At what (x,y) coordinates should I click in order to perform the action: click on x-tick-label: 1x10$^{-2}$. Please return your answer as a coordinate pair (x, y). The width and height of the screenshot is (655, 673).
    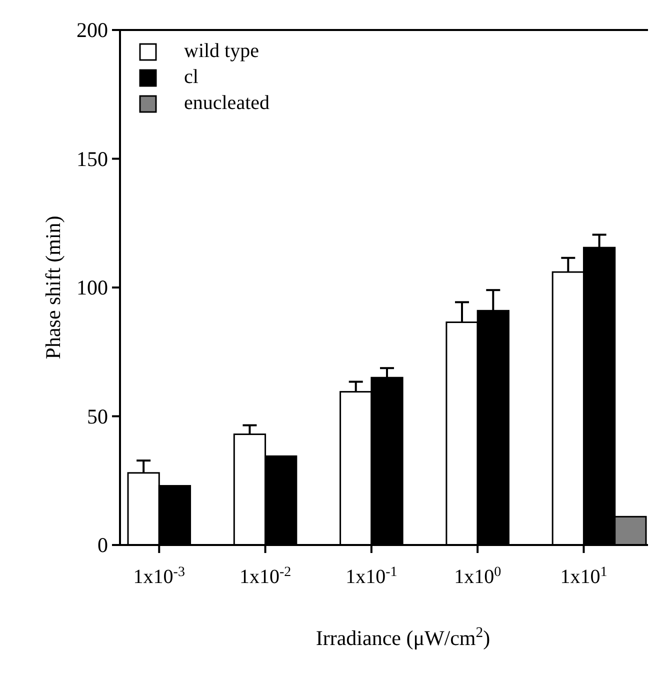
    Looking at the image, I should click on (265, 576).